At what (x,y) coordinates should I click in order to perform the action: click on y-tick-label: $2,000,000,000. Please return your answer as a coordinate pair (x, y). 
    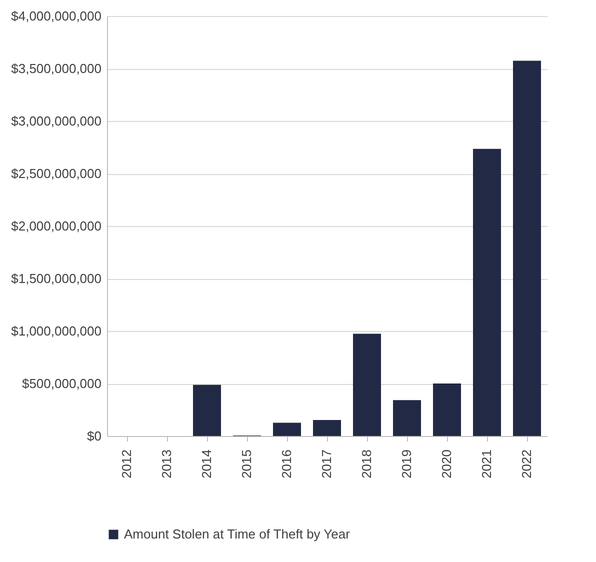
    Looking at the image, I should click on (56, 226).